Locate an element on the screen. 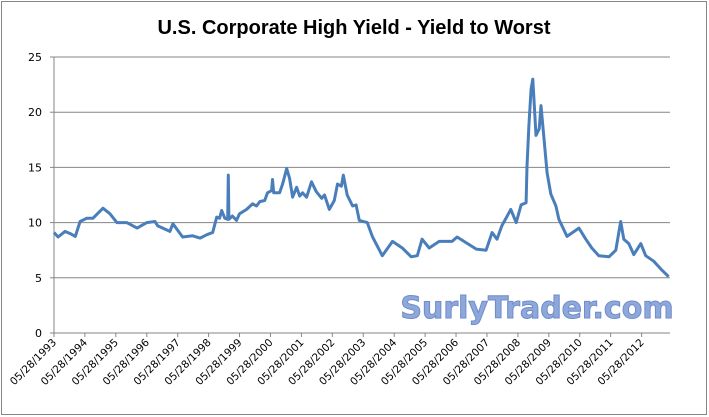 The image size is (709, 417). y-tick-label: 10 is located at coordinates (35, 223).